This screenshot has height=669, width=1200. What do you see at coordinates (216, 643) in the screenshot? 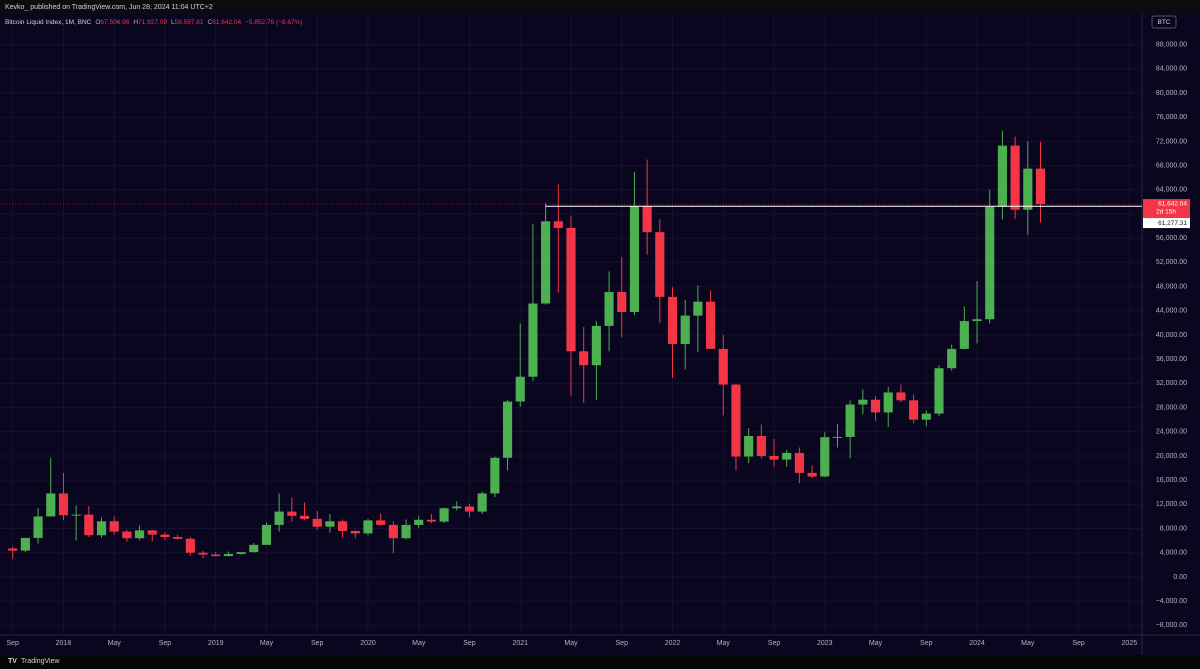
I see `x-tick-label: 2019` at bounding box center [216, 643].